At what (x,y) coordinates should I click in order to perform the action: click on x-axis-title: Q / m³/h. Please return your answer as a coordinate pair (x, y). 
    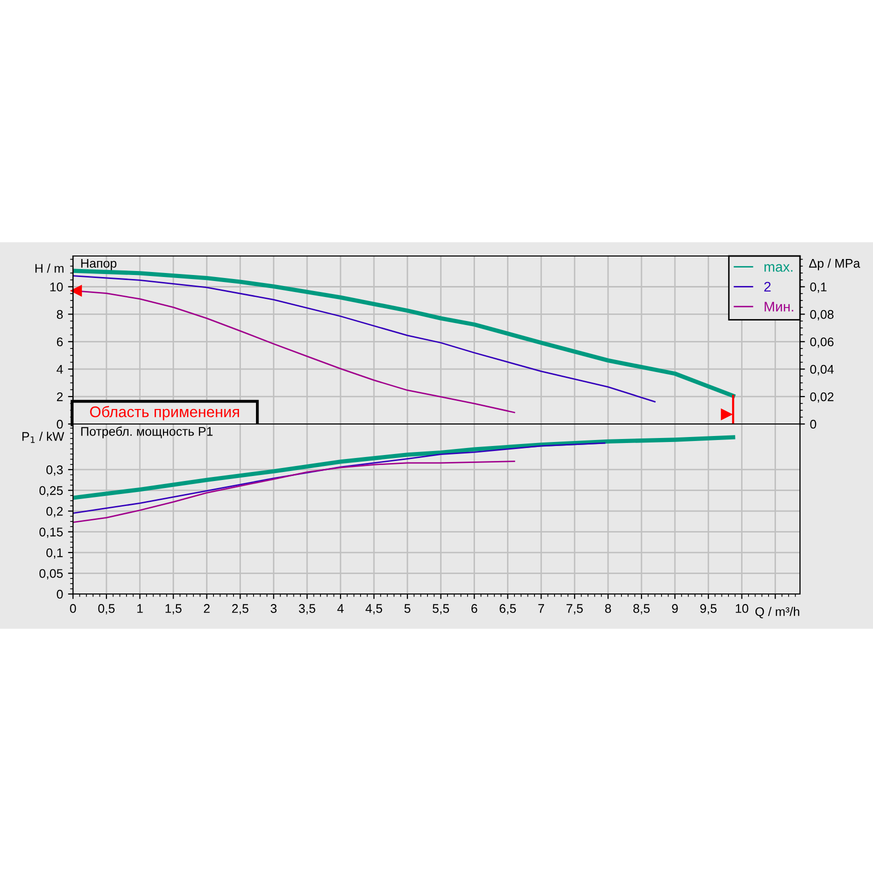
    Looking at the image, I should click on (777, 612).